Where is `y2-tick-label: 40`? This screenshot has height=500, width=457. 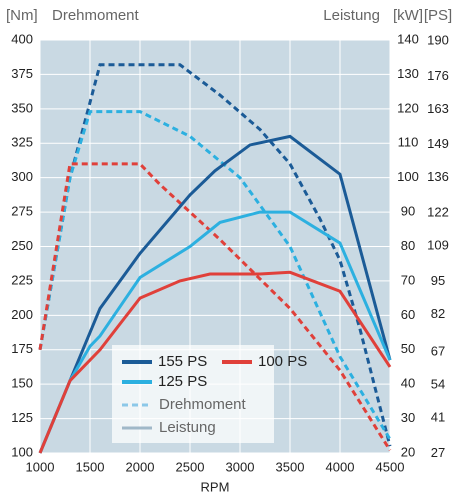 y2-tick-label: 40 is located at coordinates (408, 383).